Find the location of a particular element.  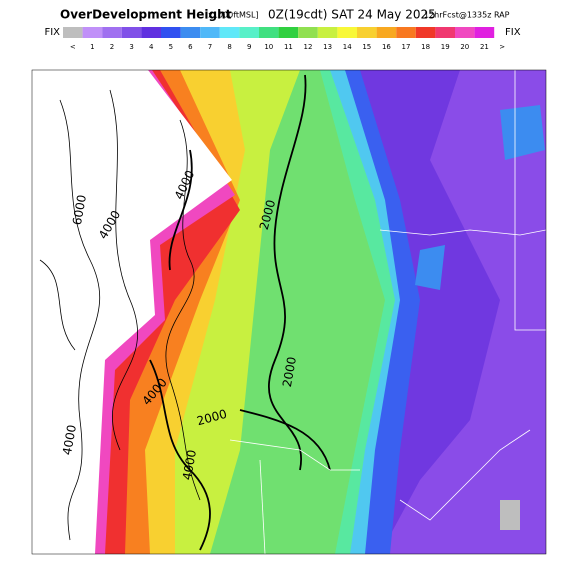

legend-label: 9 is located at coordinates (249, 47).